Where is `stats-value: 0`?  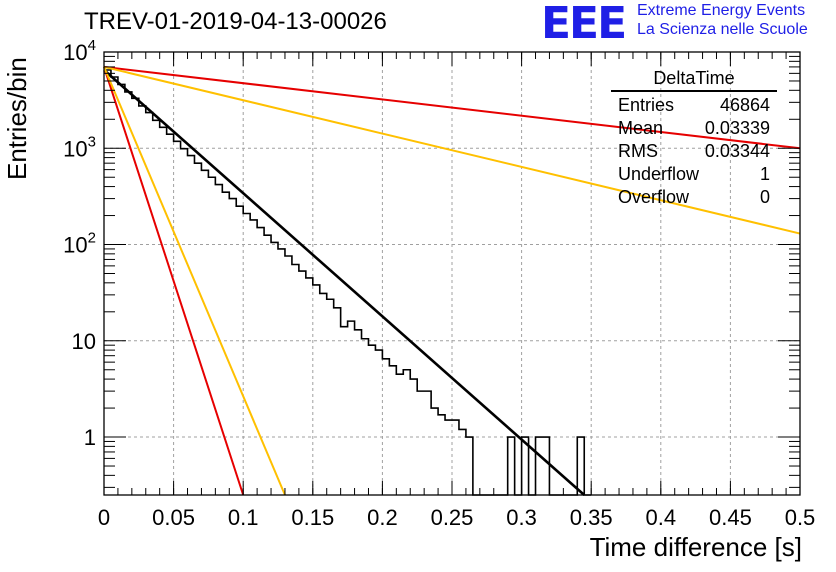
stats-value: 0 is located at coordinates (764, 197).